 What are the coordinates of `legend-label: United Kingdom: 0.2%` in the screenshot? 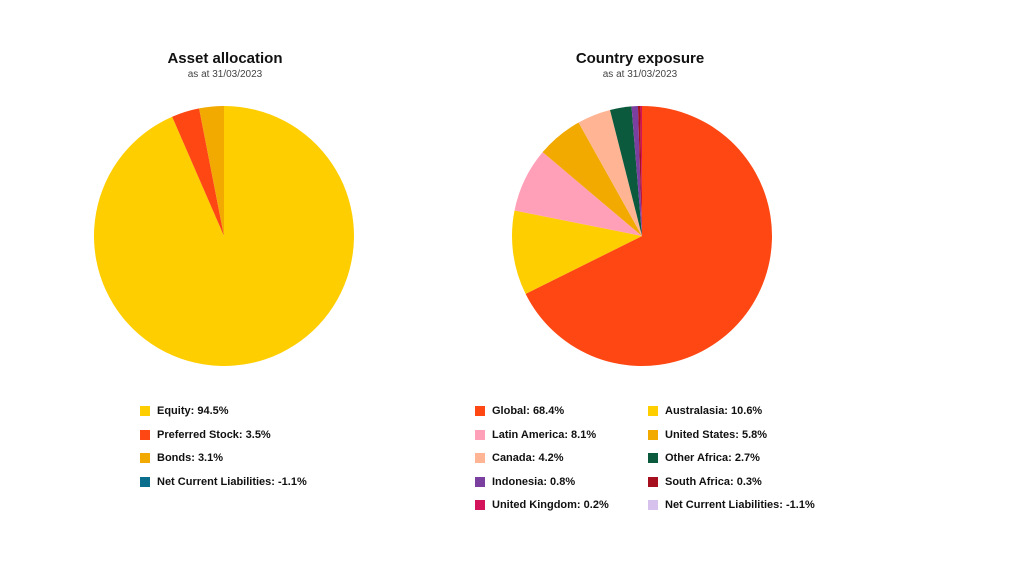 It's located at (550, 505).